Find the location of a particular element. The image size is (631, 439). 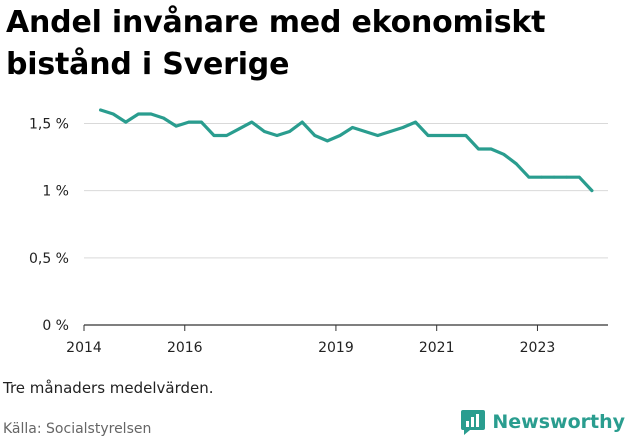

brand-name: Newsworthy is located at coordinates (558, 422).